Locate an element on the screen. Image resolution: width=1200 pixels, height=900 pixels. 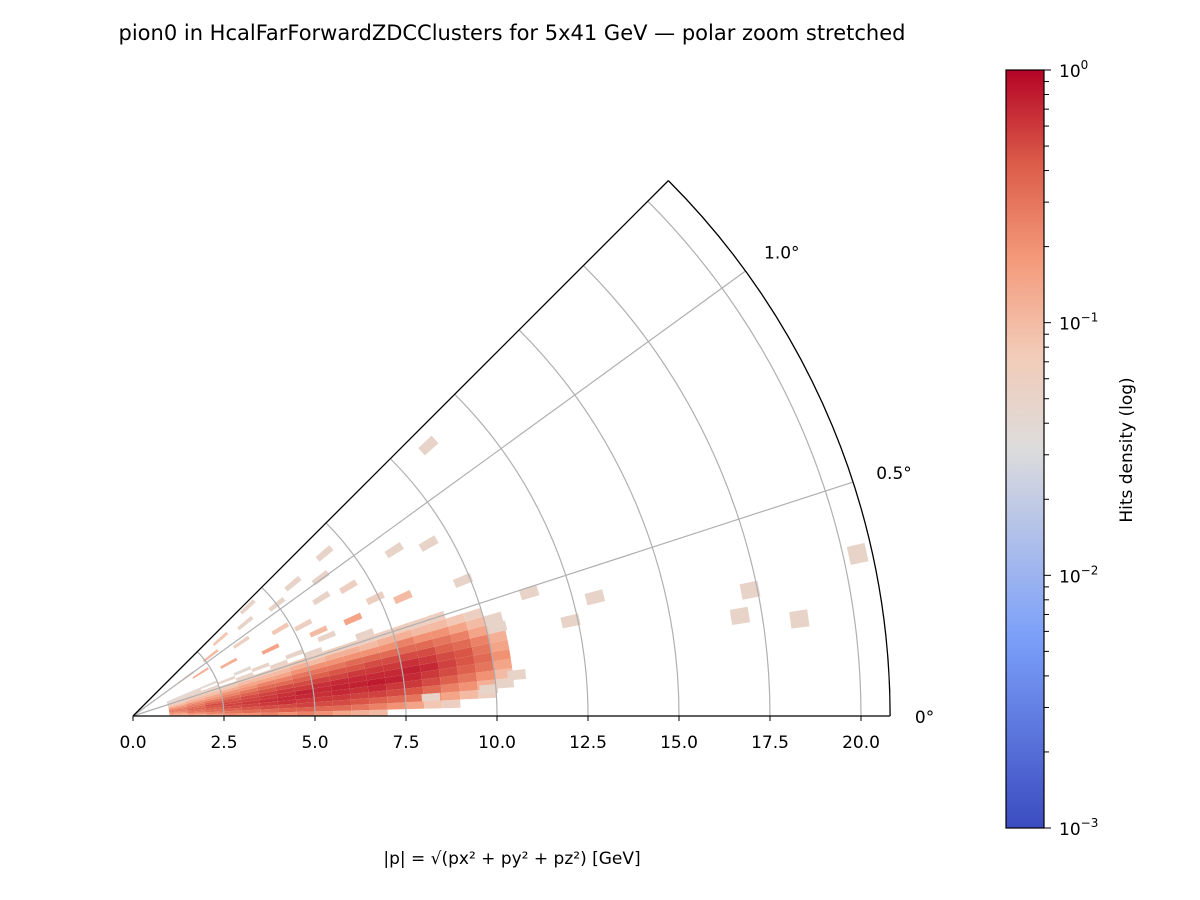
radial-gridline is located at coordinates (210, 684).